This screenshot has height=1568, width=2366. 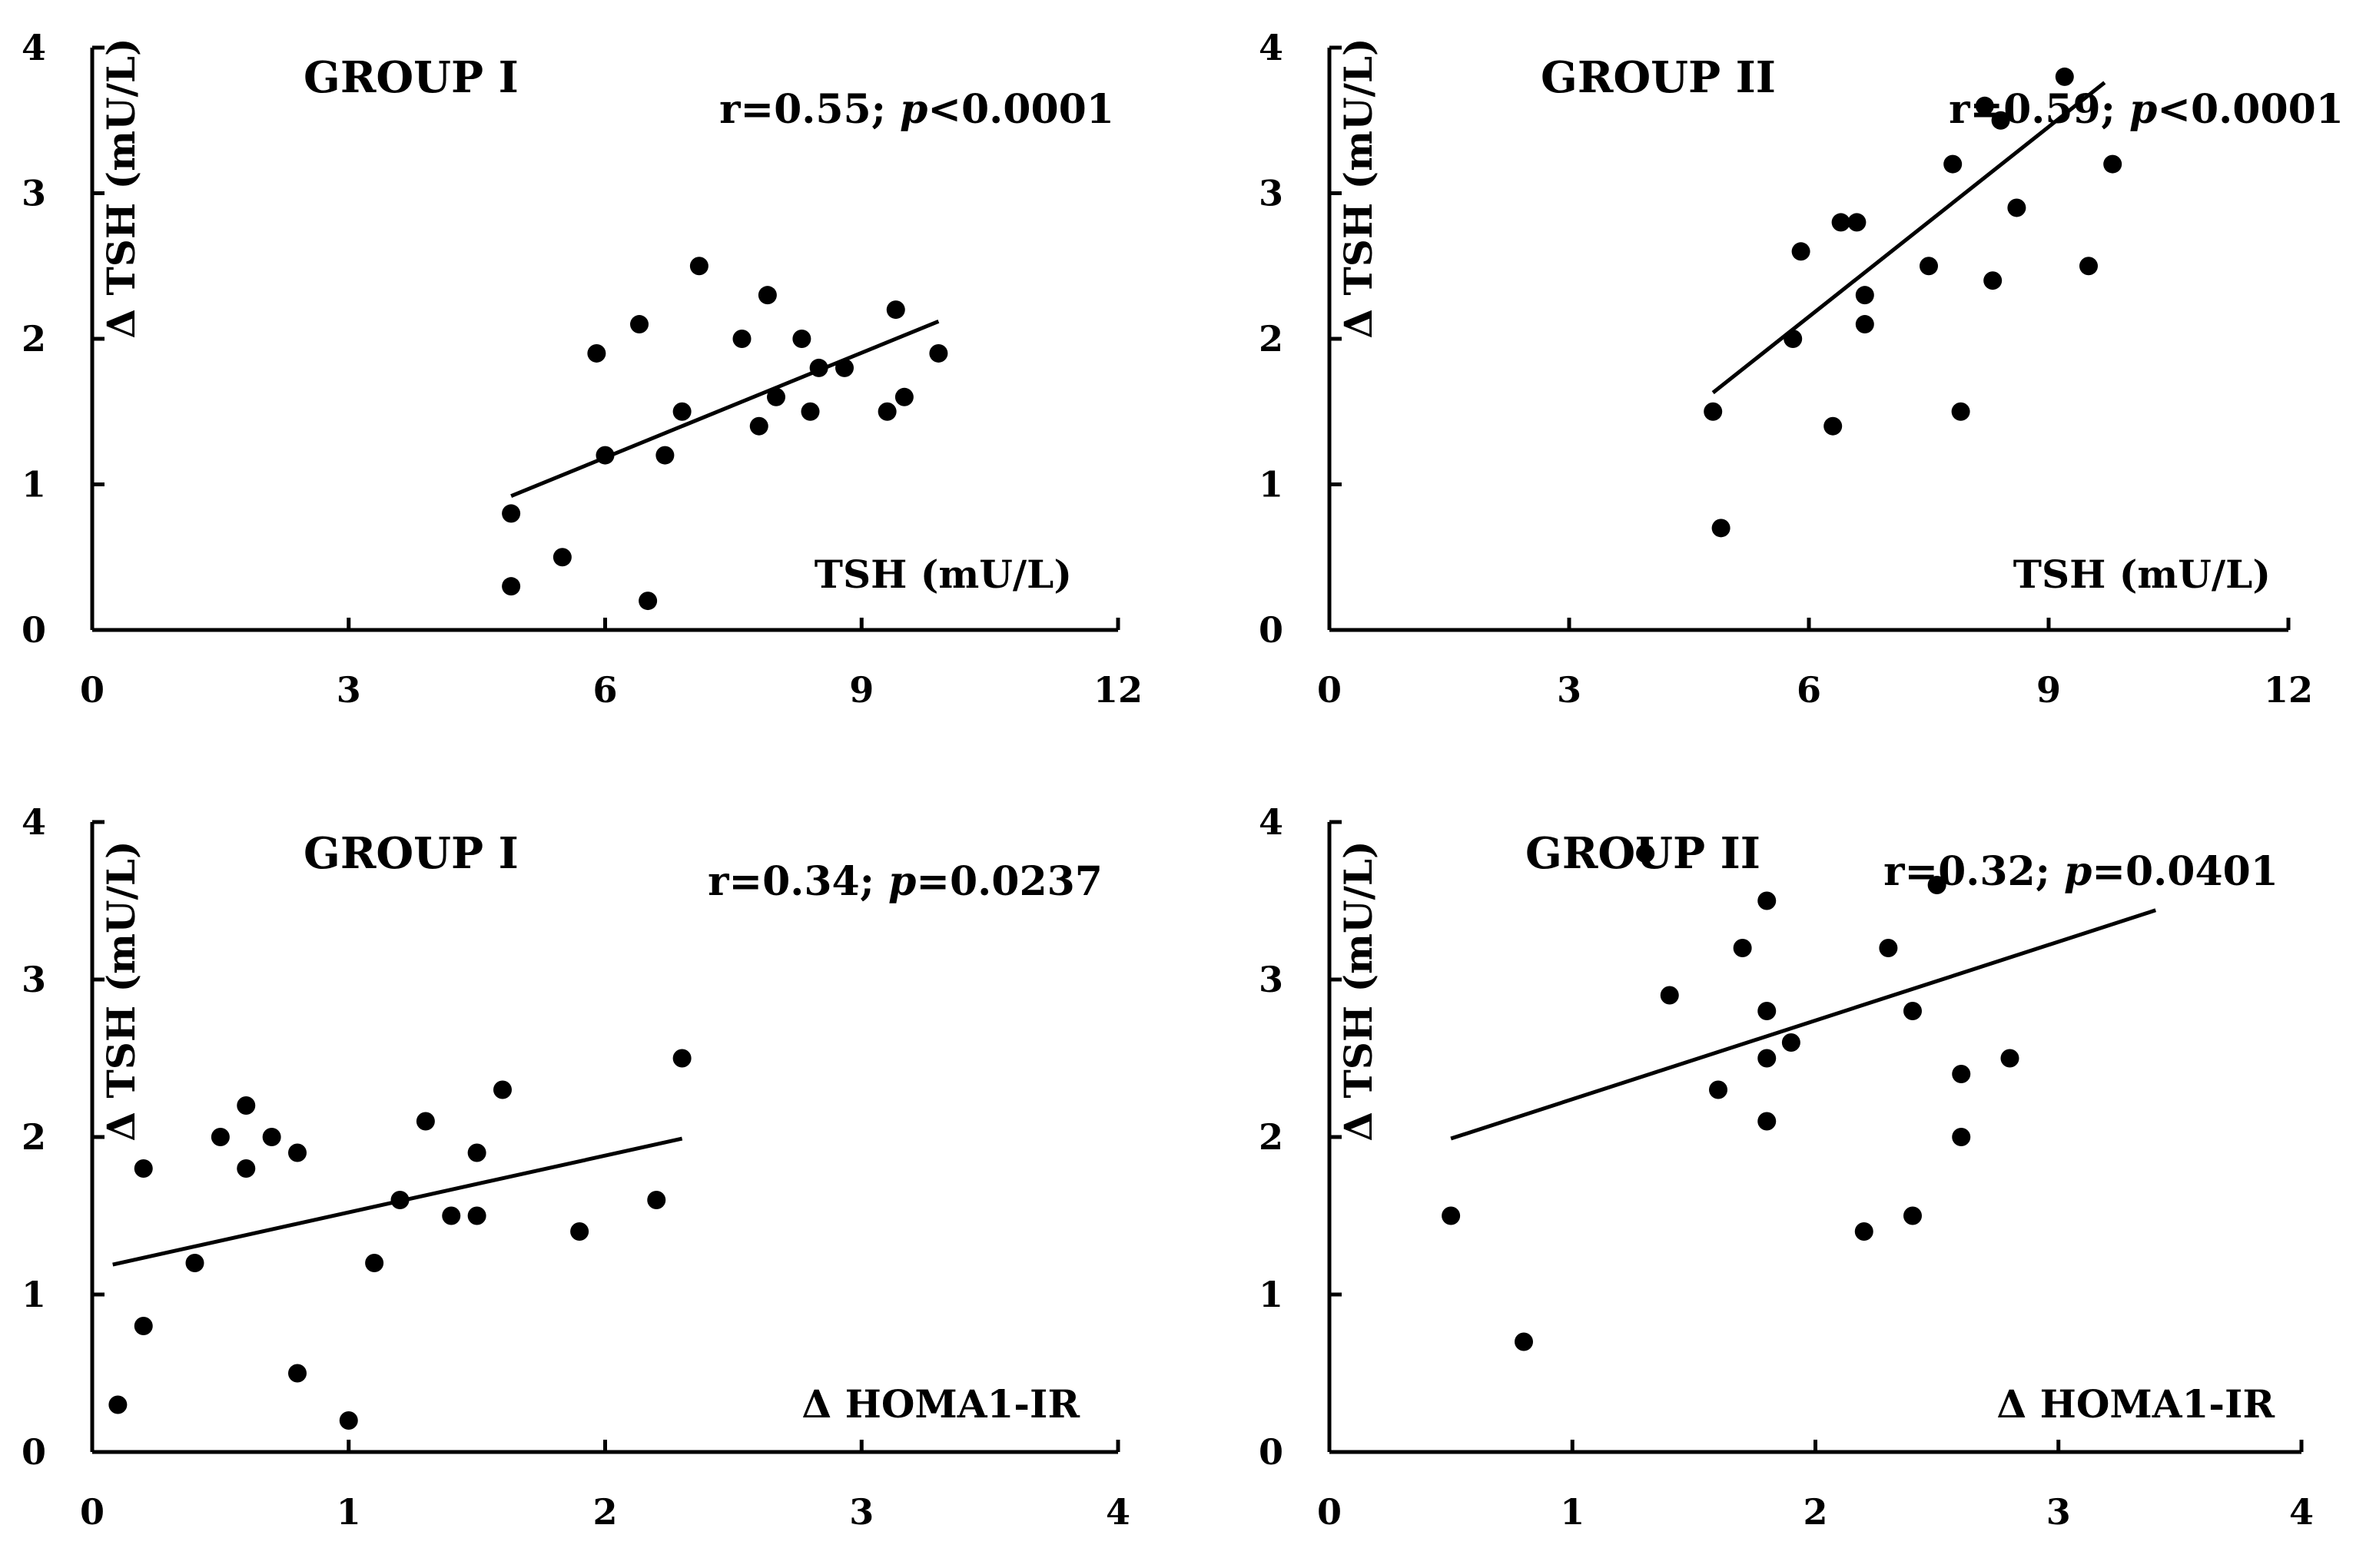 I want to click on correlation-stat: r=0.32; p=0.0401, so click(x=2080, y=871).